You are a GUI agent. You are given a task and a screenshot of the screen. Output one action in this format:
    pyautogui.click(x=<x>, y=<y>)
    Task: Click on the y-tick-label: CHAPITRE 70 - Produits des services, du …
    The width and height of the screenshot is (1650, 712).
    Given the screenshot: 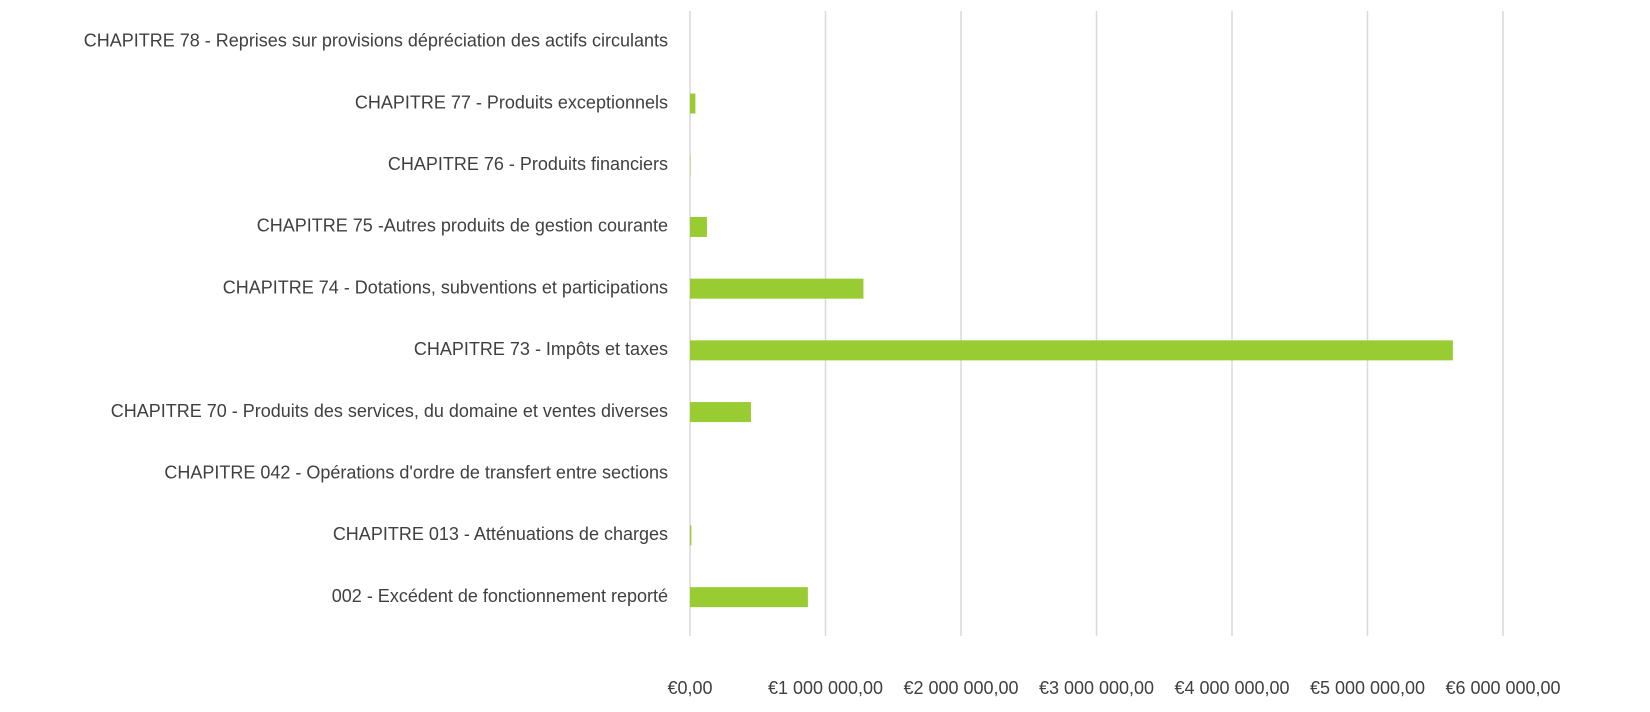 What is the action you would take?
    pyautogui.click(x=389, y=411)
    